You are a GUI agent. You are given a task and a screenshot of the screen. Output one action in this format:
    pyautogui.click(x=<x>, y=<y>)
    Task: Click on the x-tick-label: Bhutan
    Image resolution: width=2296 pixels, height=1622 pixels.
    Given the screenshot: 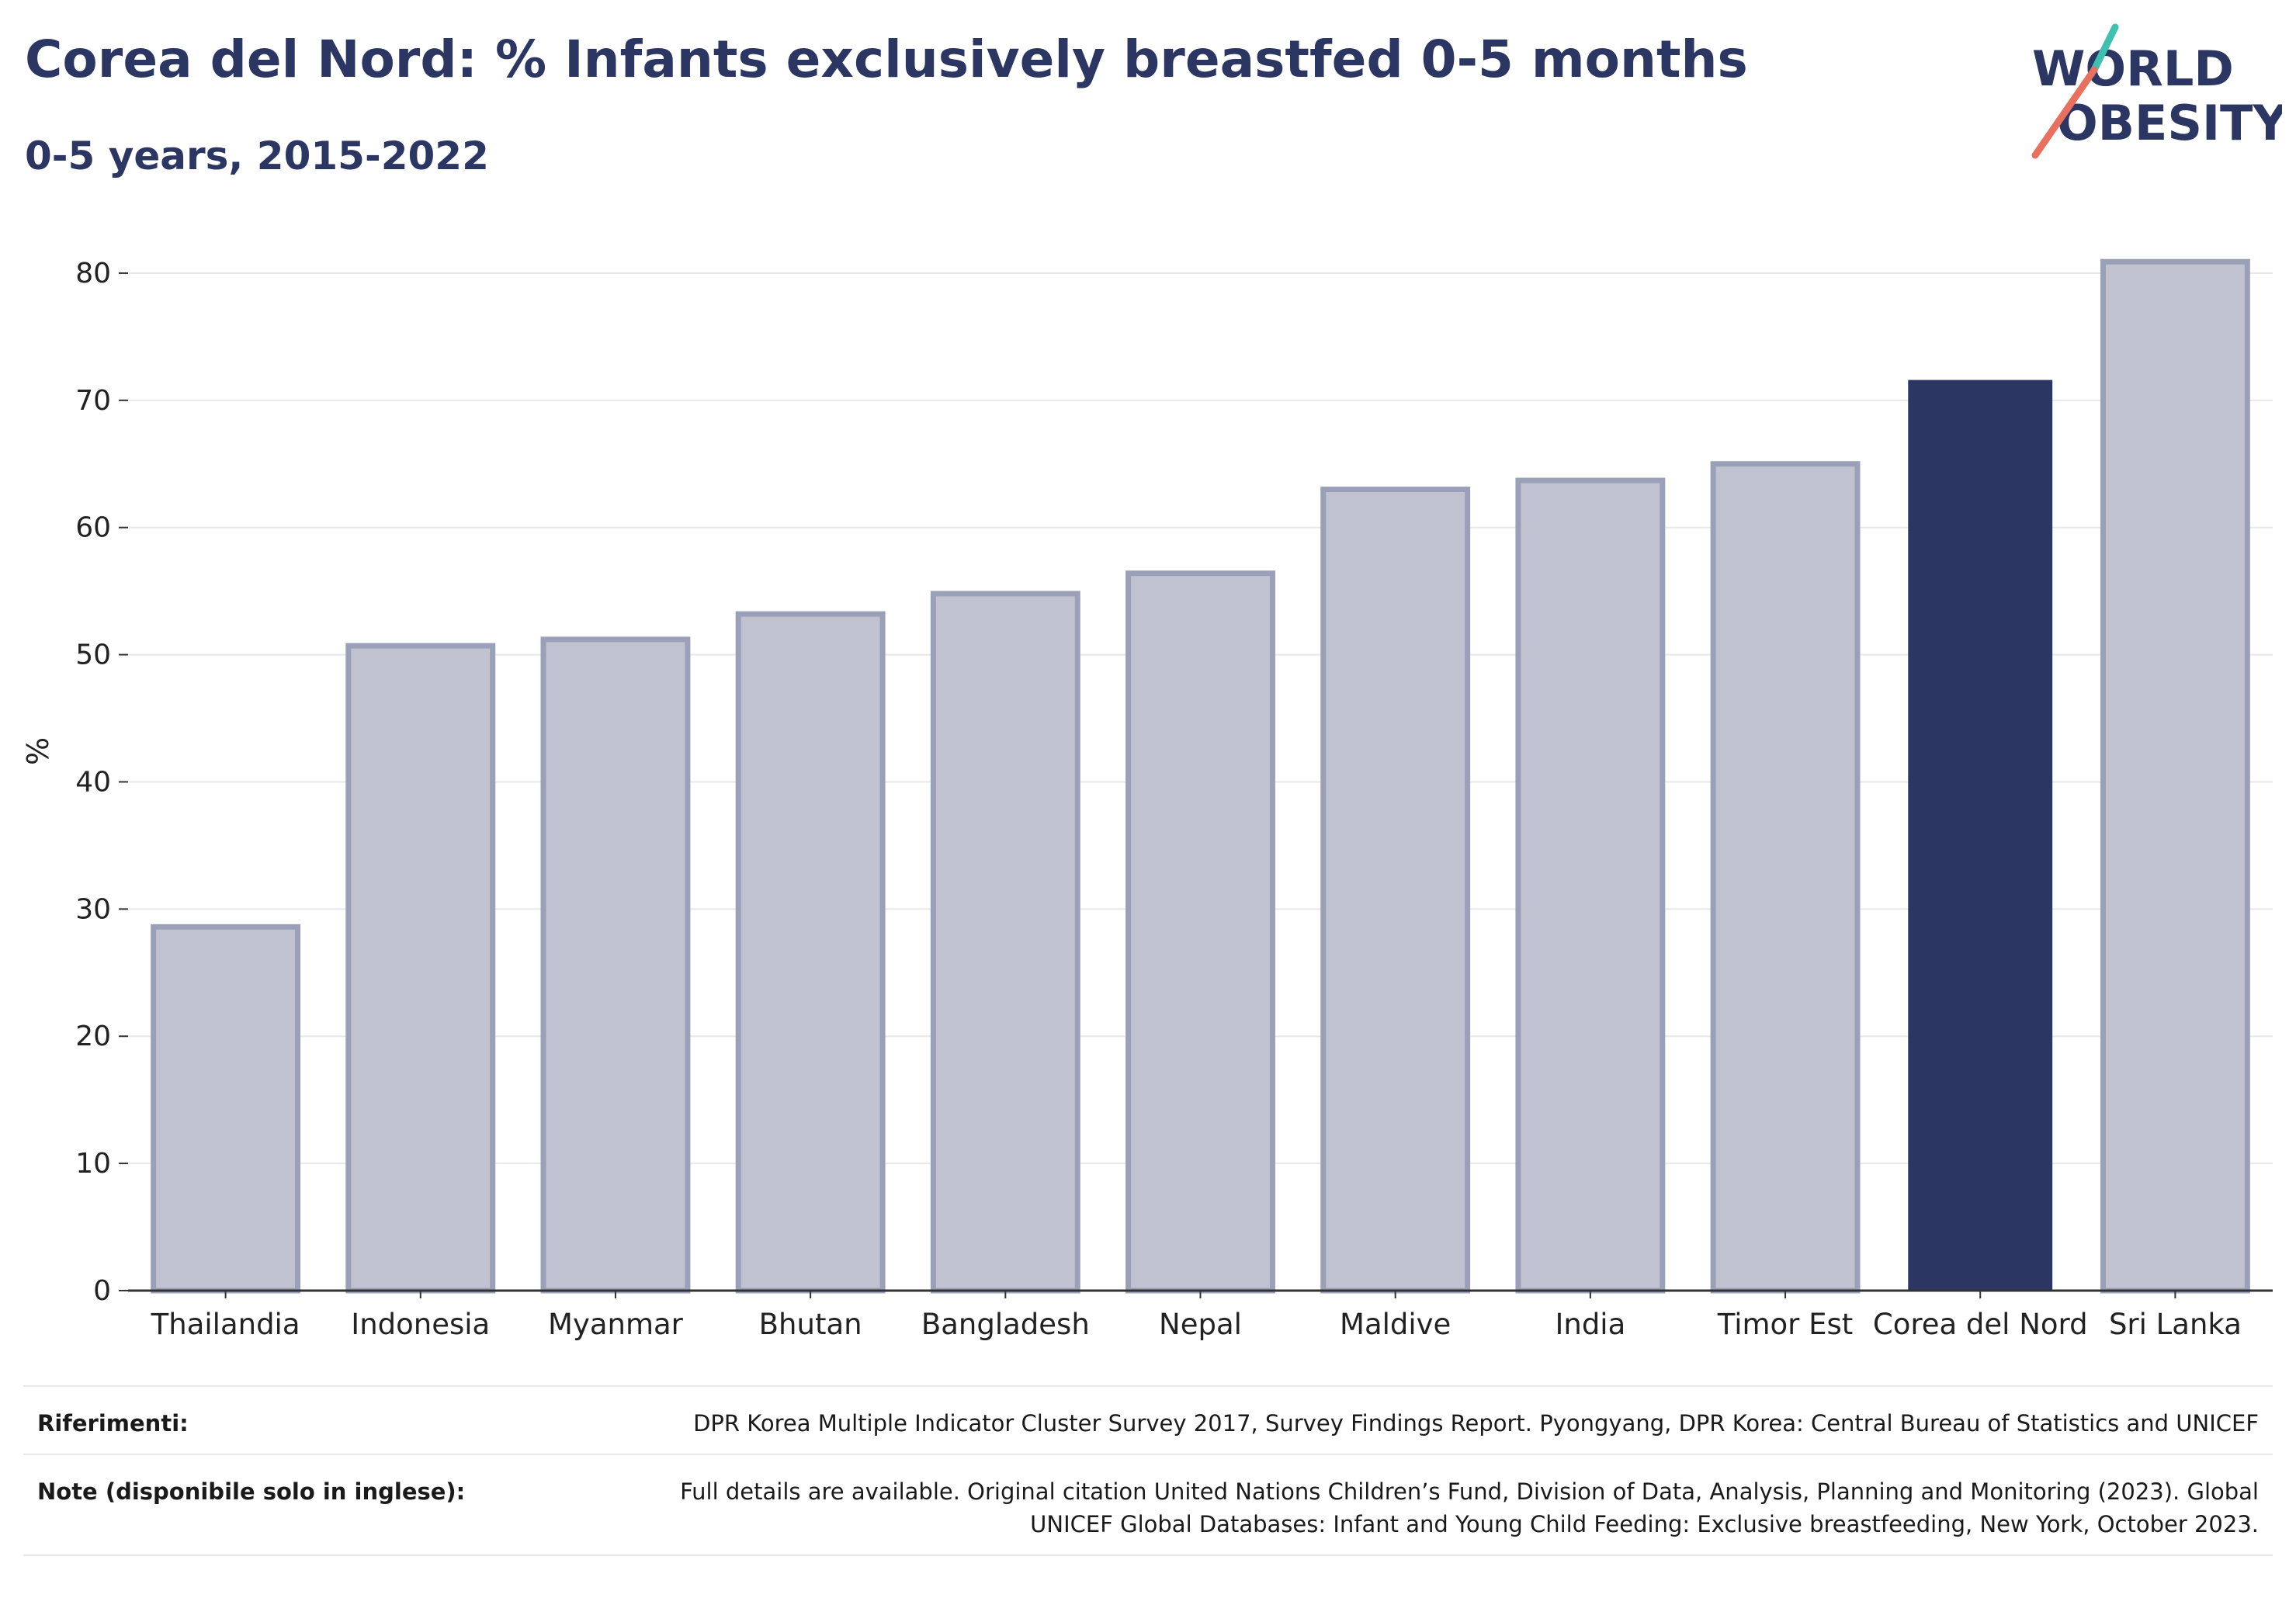 What is the action you would take?
    pyautogui.click(x=810, y=1324)
    